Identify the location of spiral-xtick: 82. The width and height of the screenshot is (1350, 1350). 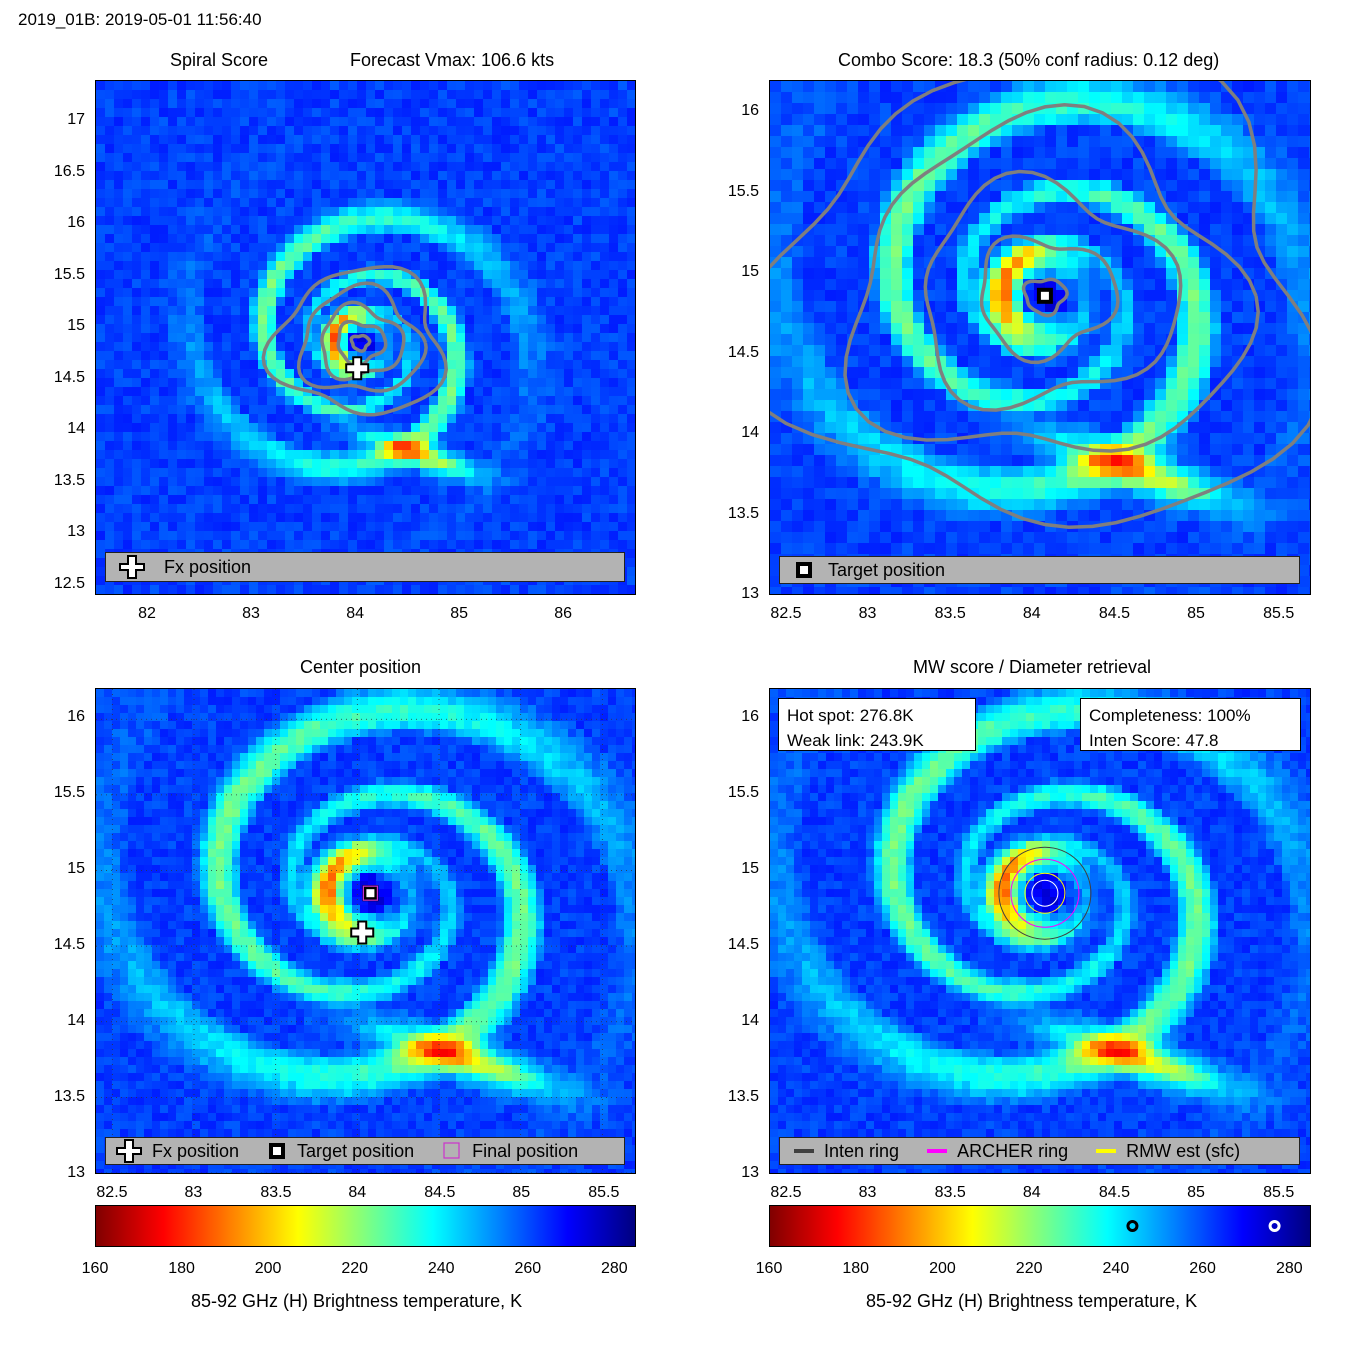
(147, 613).